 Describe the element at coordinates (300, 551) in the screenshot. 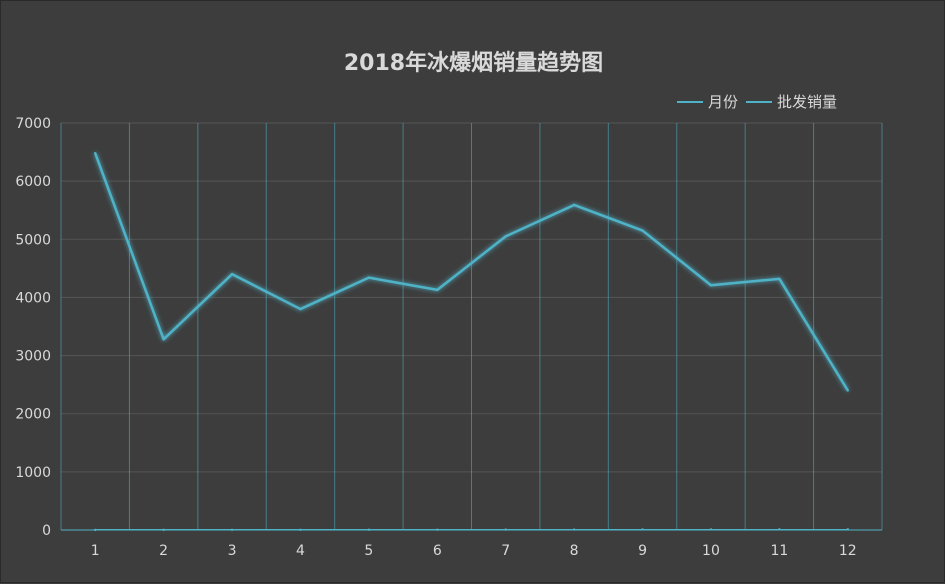

I see `x-tick-label: 4` at that location.